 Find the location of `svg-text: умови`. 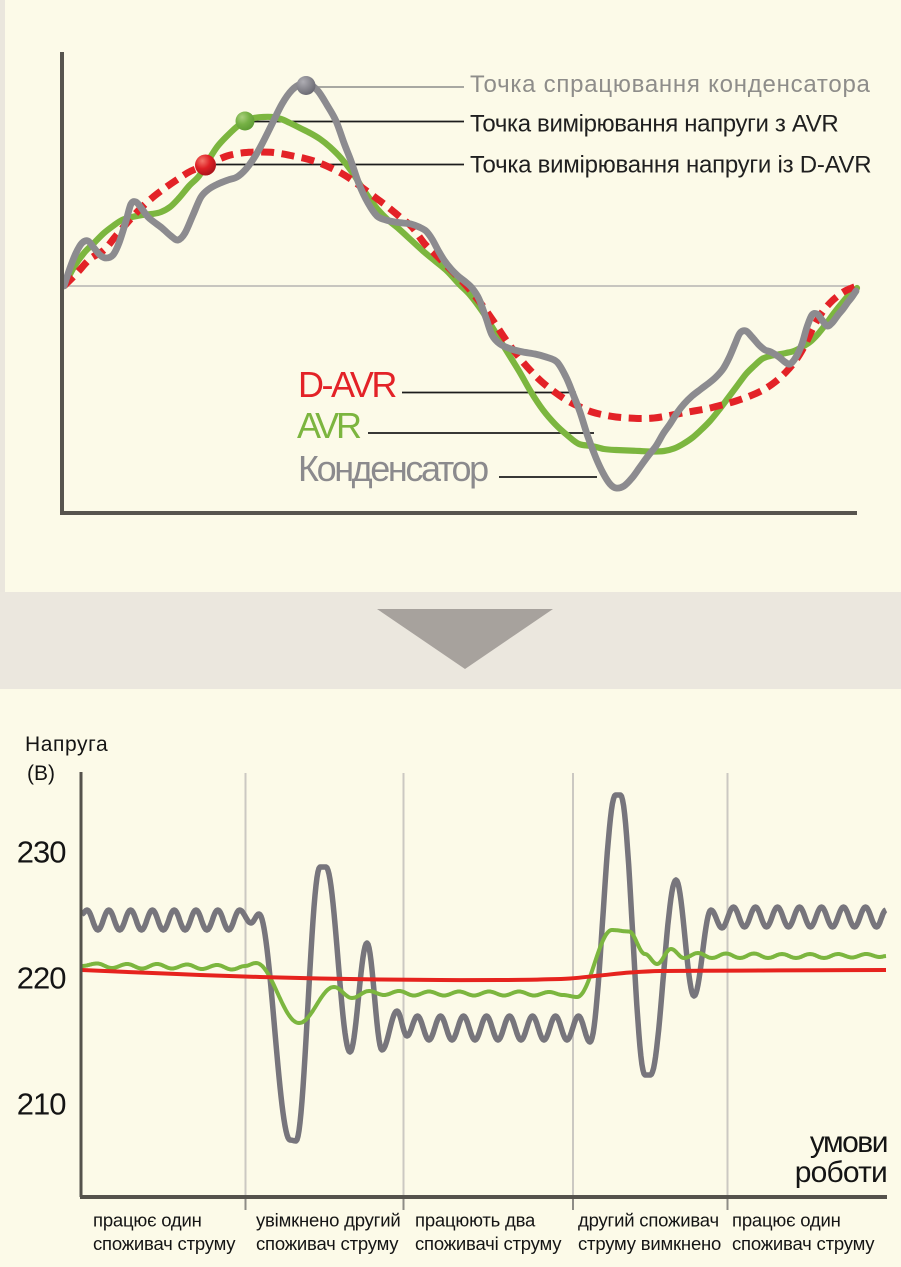

svg-text: умови is located at coordinates (848, 1142).